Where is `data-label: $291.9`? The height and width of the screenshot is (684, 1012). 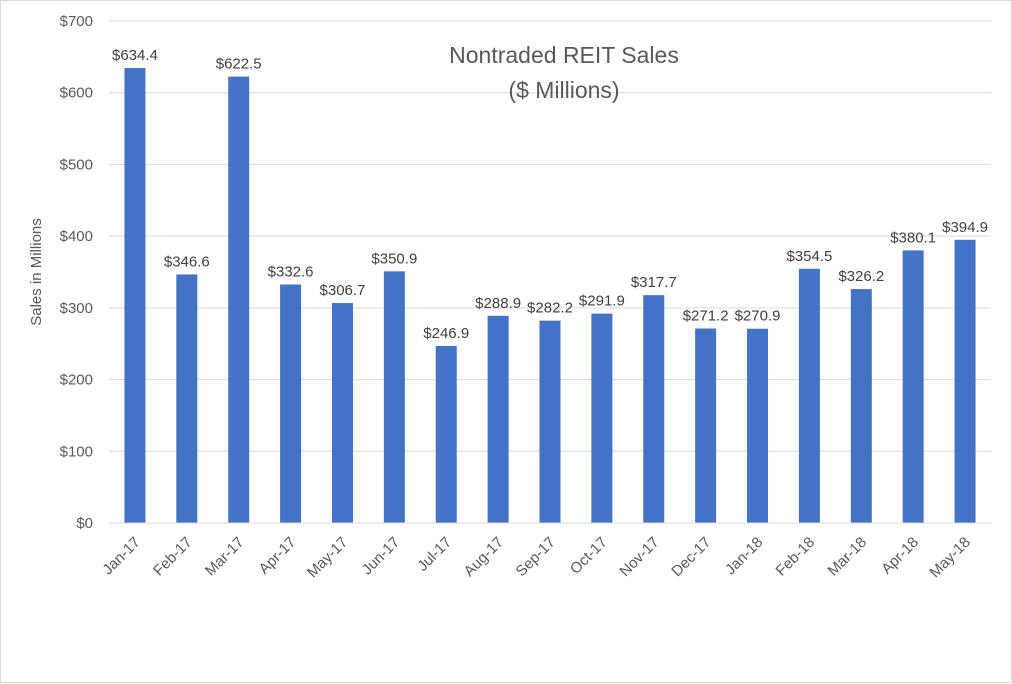
data-label: $291.9 is located at coordinates (602, 301).